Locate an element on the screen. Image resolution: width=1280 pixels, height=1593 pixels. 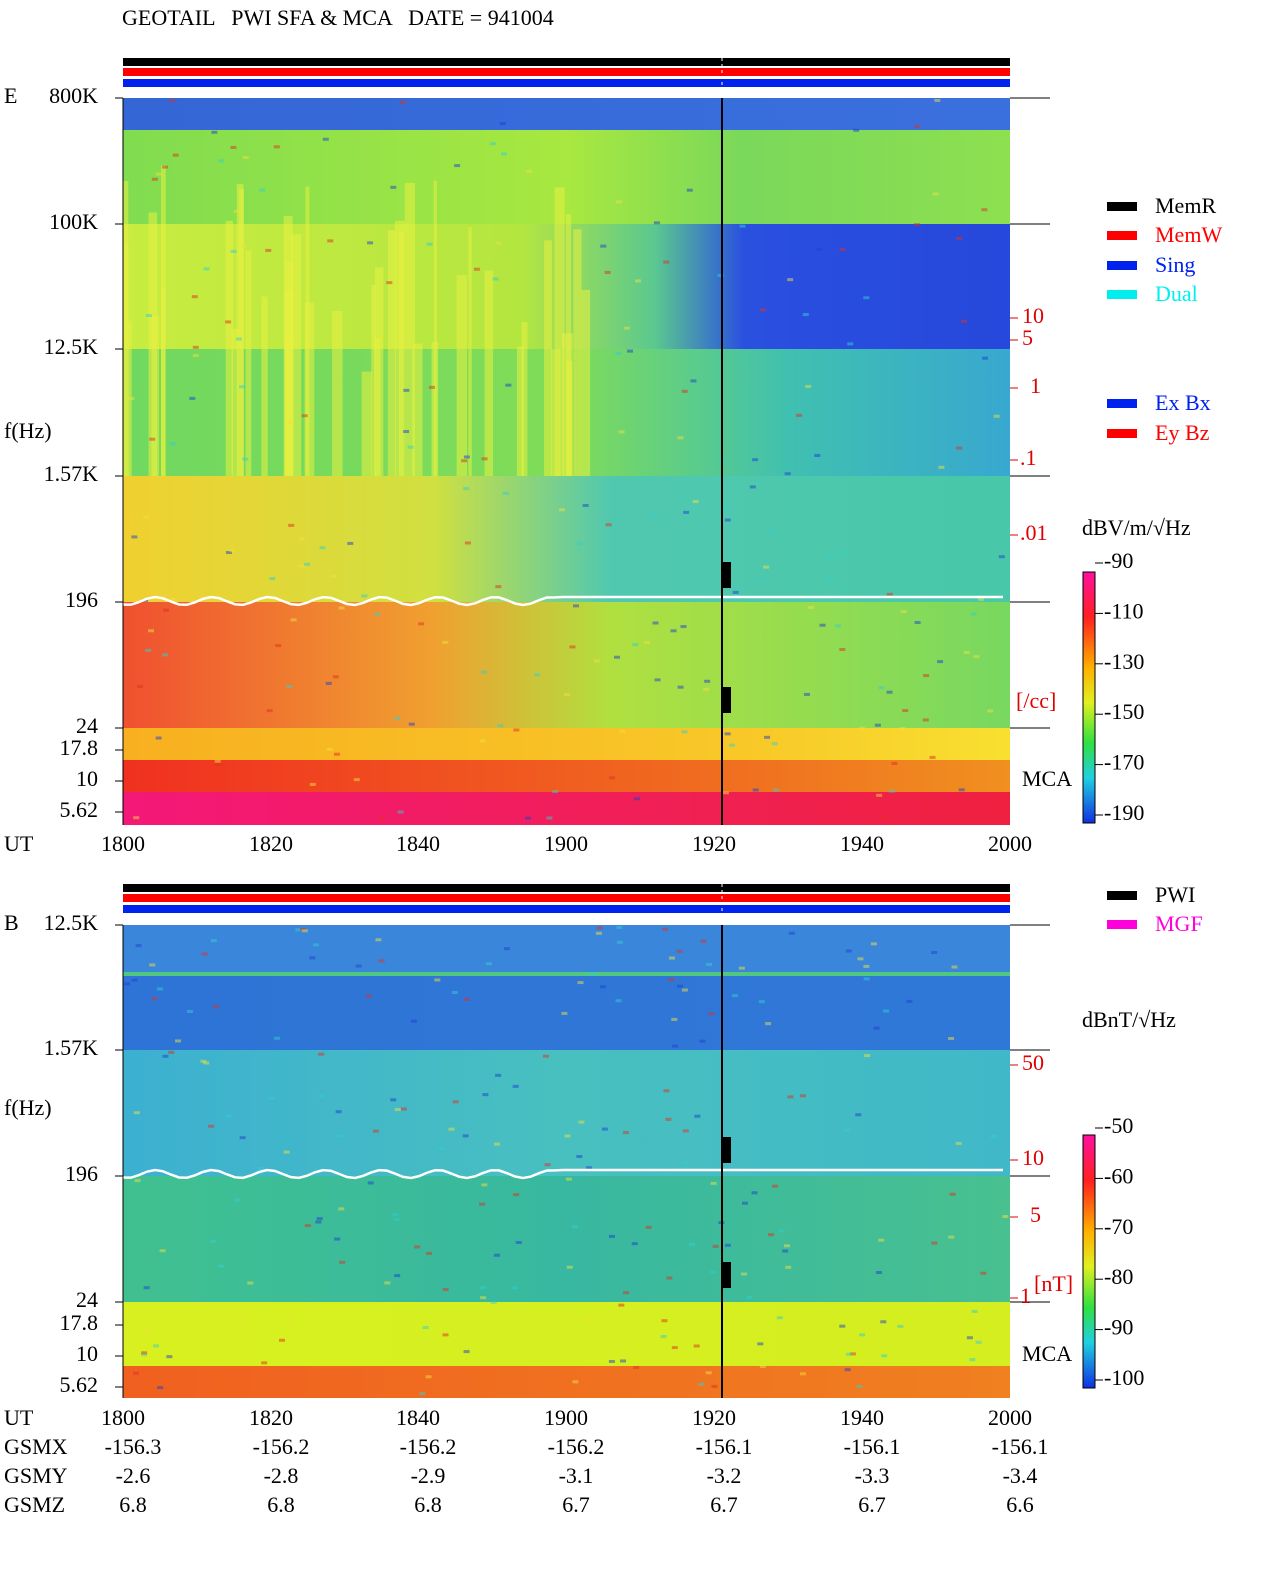
orbit-value: -156.3 is located at coordinates (133, 1446).